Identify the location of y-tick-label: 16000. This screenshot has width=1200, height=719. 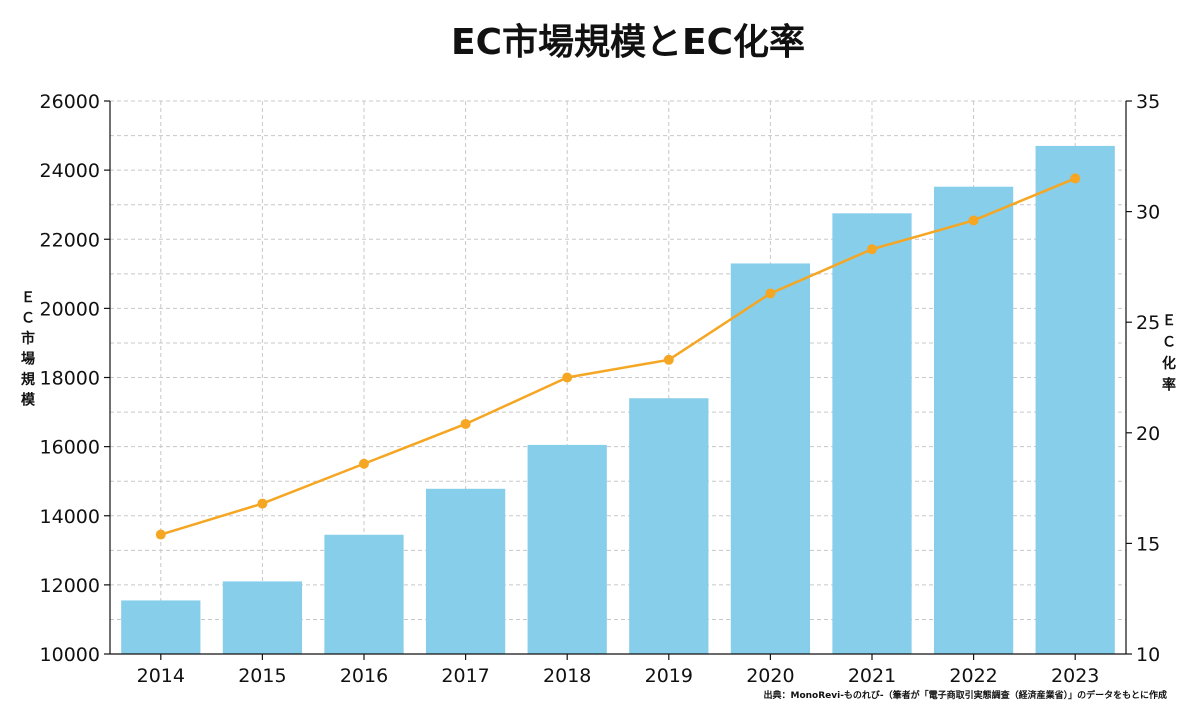
(70, 448).